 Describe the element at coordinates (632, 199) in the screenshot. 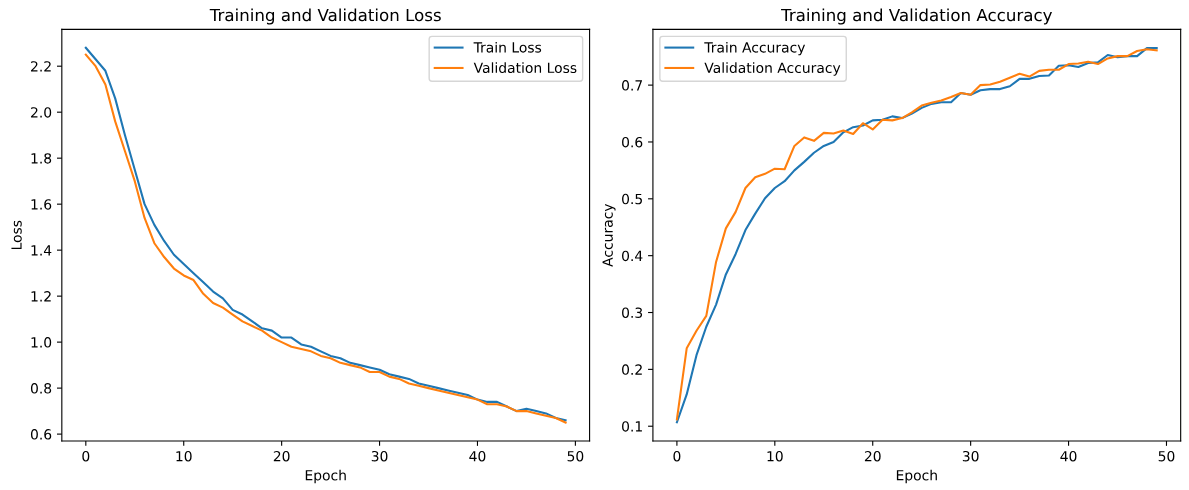

I see `y-tick-label: 0.5` at that location.